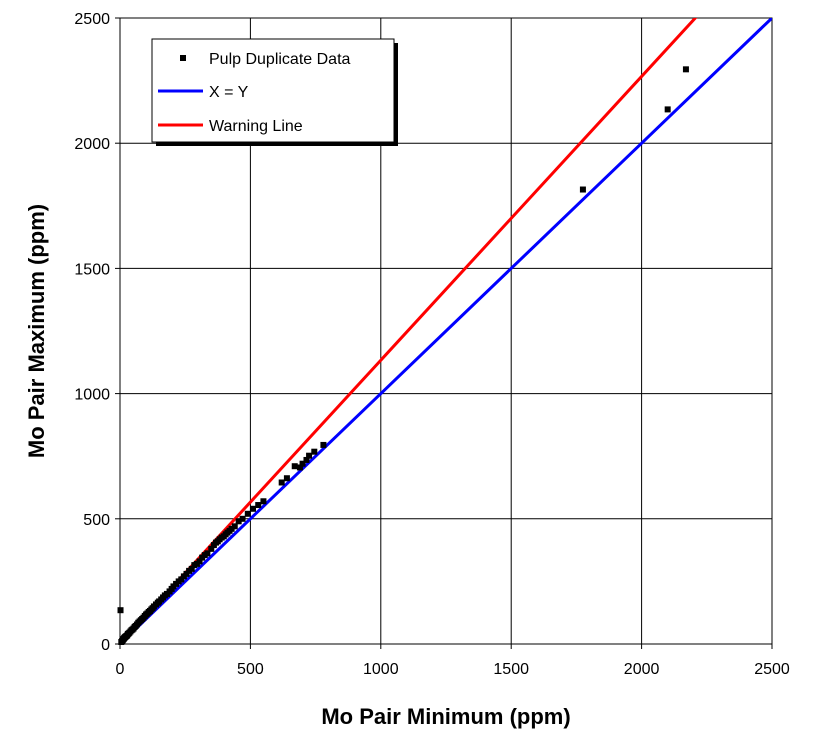  I want to click on y-tick-label: 0, so click(105, 645).